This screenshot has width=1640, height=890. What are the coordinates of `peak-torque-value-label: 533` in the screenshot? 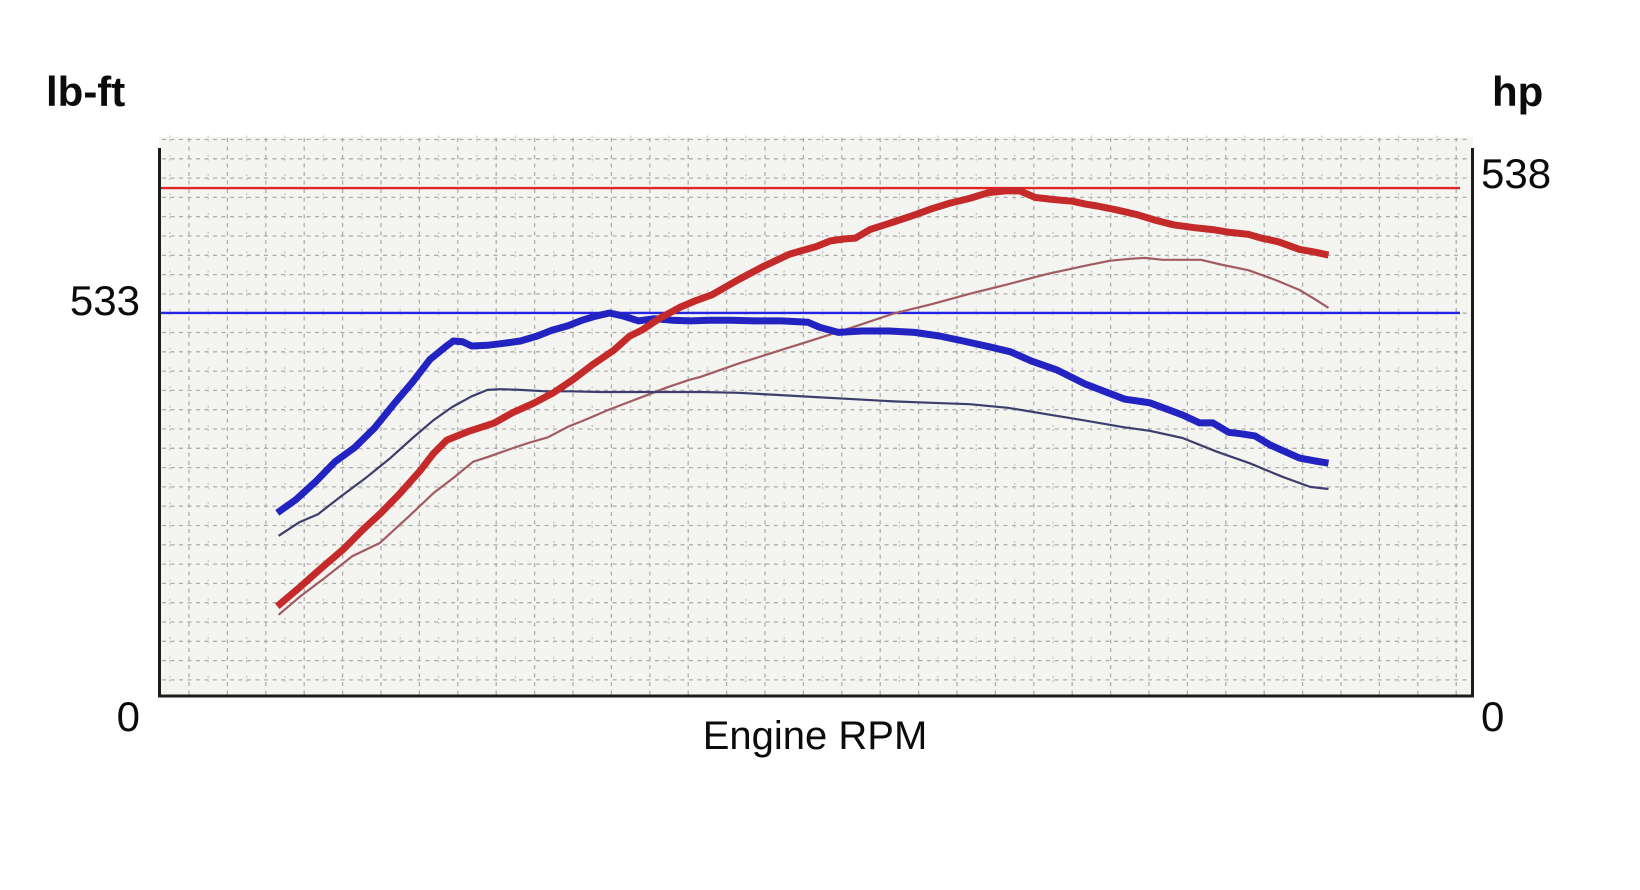 It's located at (104, 300).